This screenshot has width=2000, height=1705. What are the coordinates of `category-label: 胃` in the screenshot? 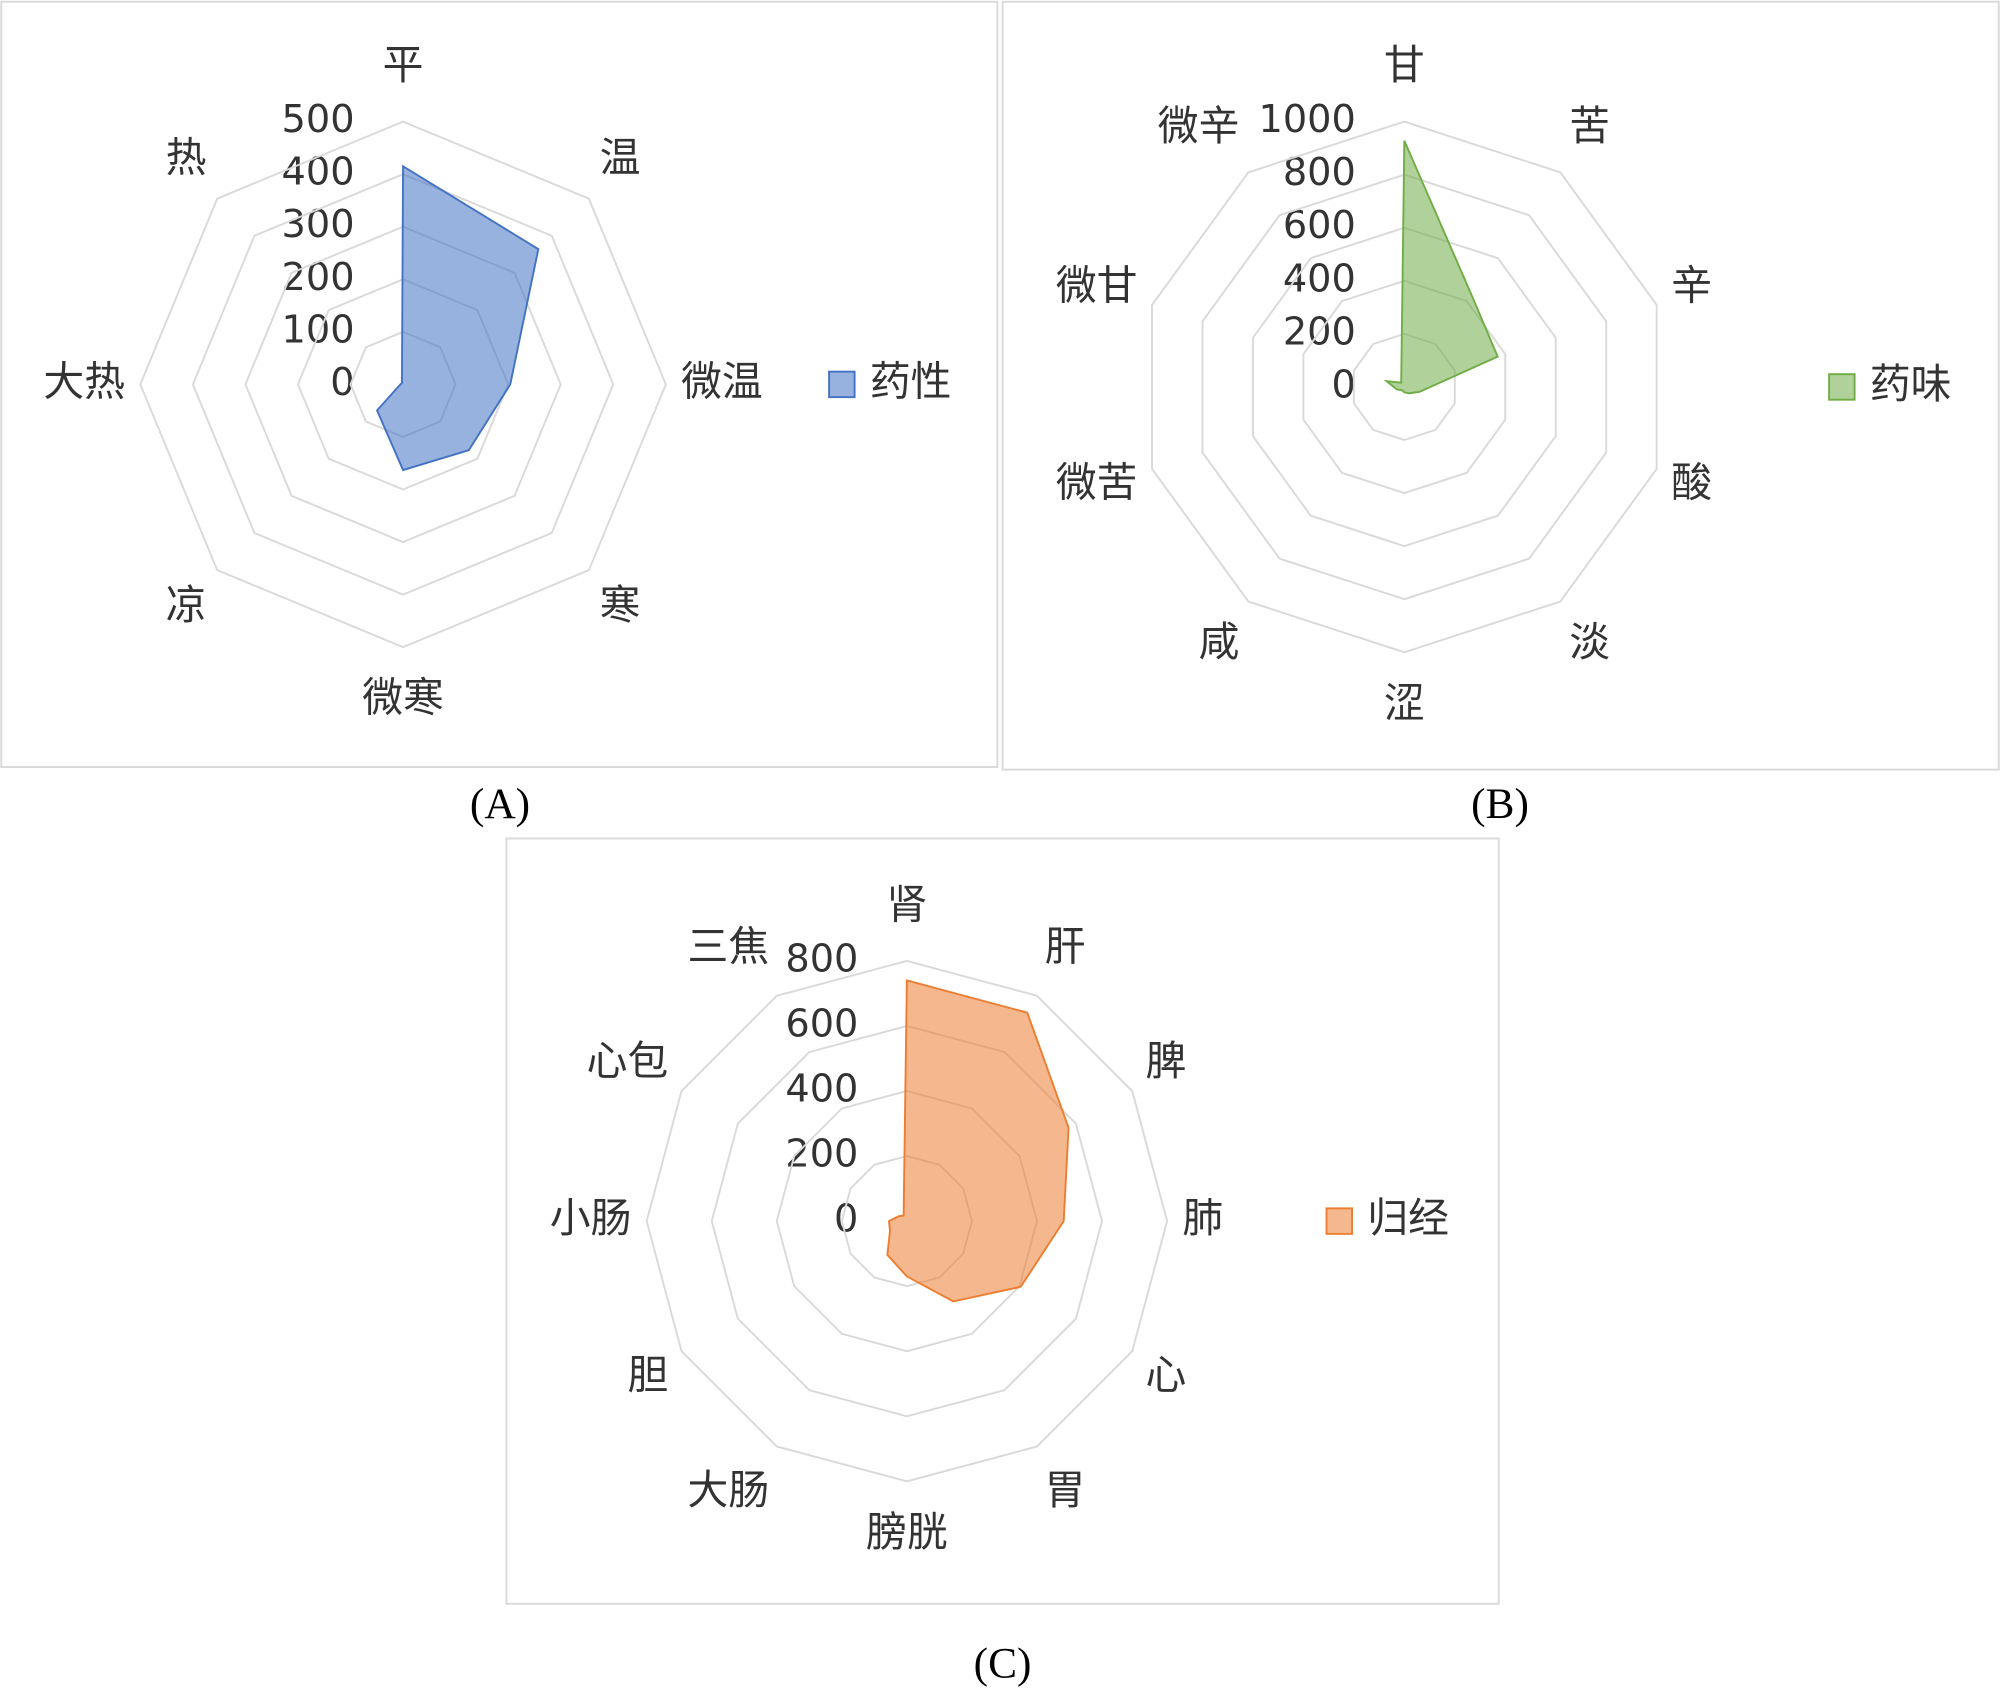 It's located at (1065, 1490).